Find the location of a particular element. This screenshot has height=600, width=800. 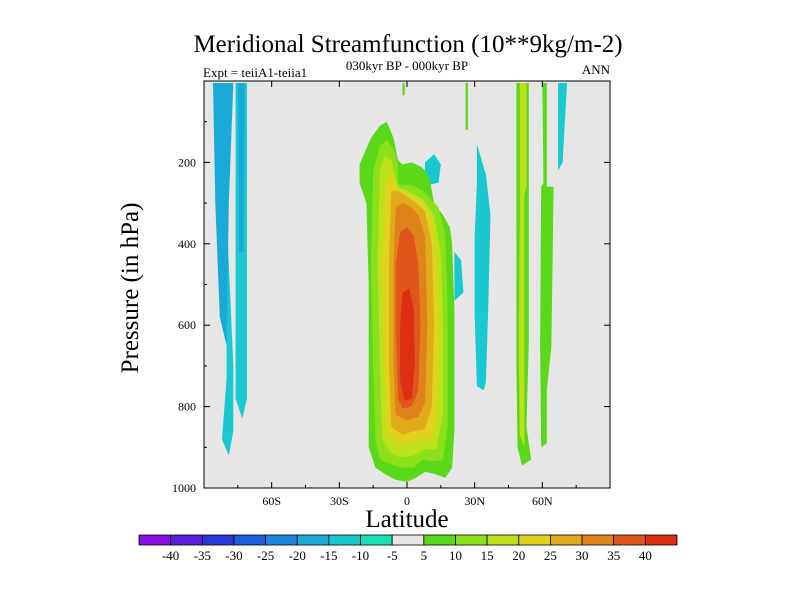

colorbar-label: -20 is located at coordinates (297, 555).